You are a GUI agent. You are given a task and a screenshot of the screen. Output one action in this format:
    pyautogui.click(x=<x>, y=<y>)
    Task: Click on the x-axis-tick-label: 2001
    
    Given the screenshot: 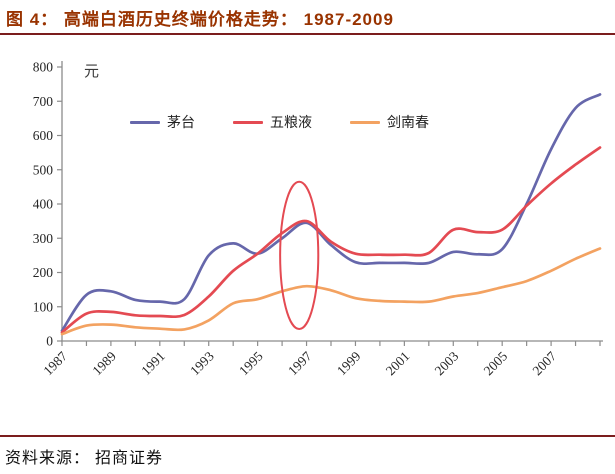 What is the action you would take?
    pyautogui.click(x=398, y=364)
    